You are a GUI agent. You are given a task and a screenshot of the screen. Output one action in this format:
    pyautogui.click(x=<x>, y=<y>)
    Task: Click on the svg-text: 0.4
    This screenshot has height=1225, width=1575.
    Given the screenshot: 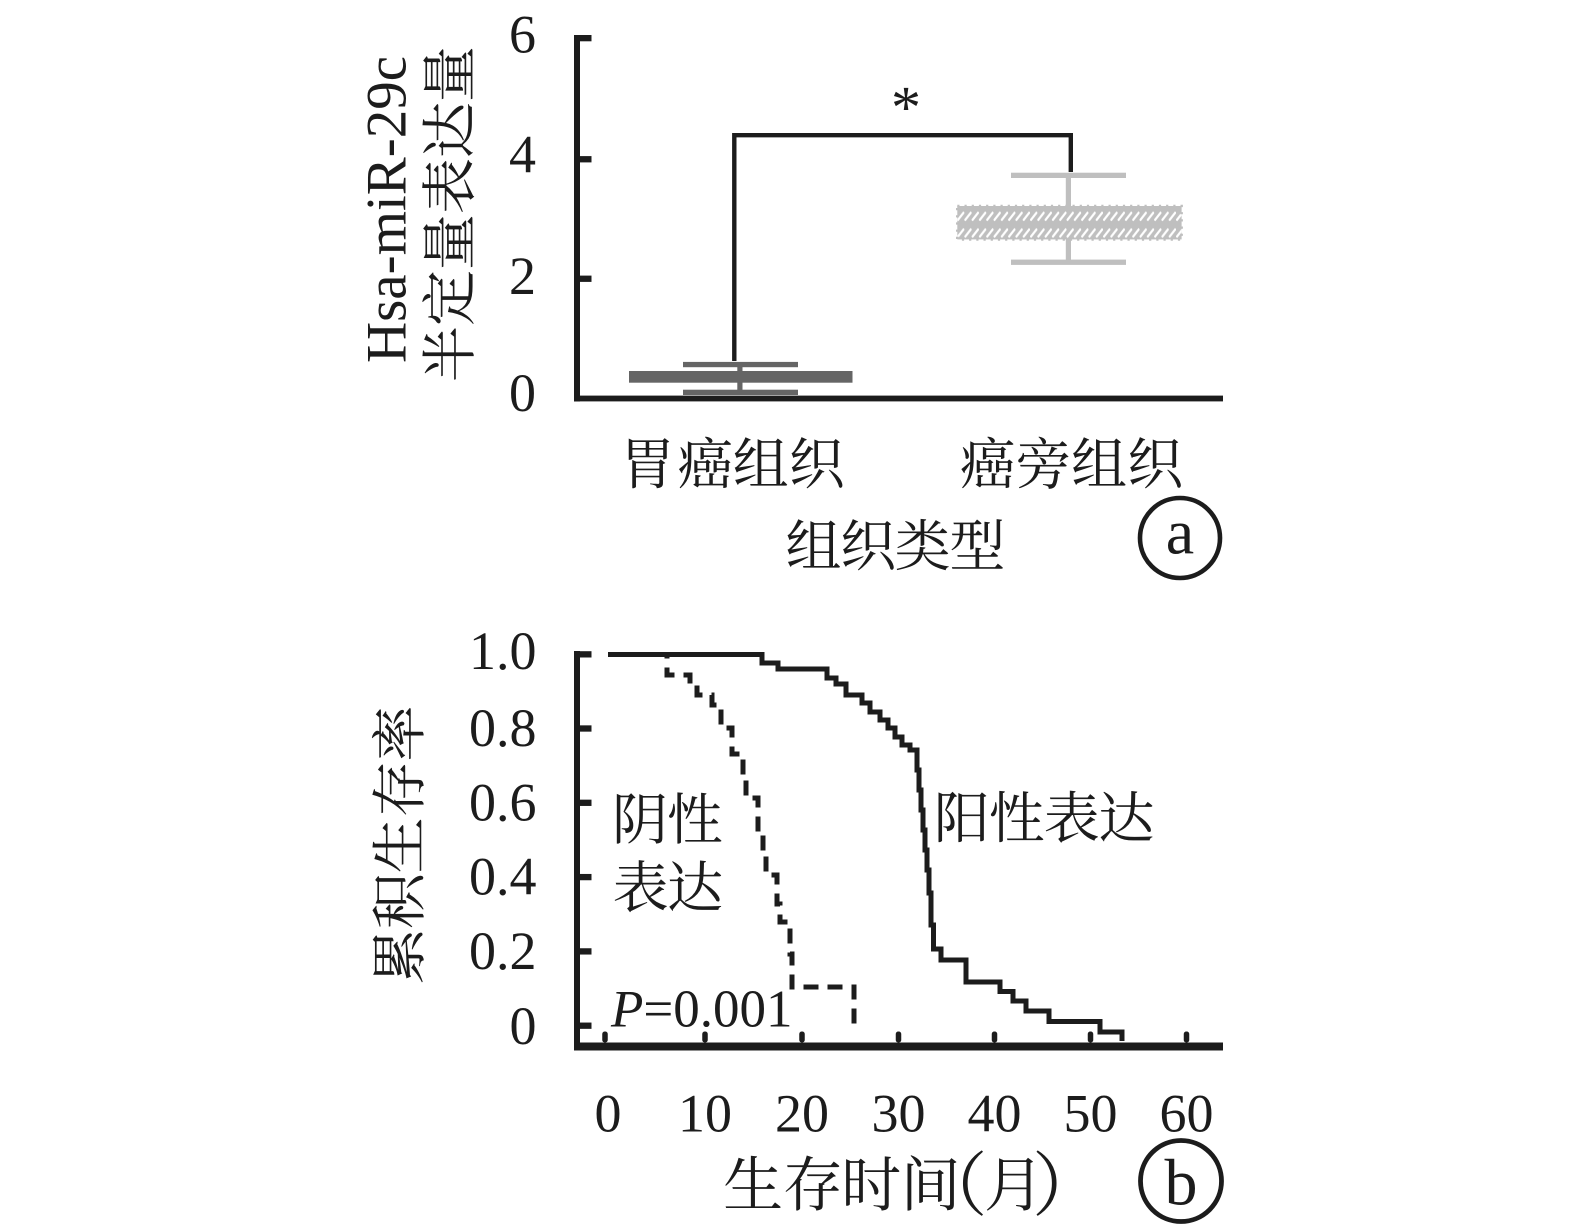 What is the action you would take?
    pyautogui.click(x=503, y=877)
    